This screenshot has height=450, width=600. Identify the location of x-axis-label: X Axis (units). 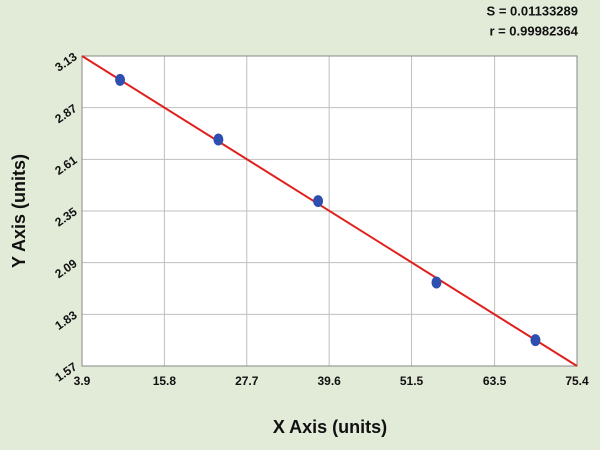
(330, 427).